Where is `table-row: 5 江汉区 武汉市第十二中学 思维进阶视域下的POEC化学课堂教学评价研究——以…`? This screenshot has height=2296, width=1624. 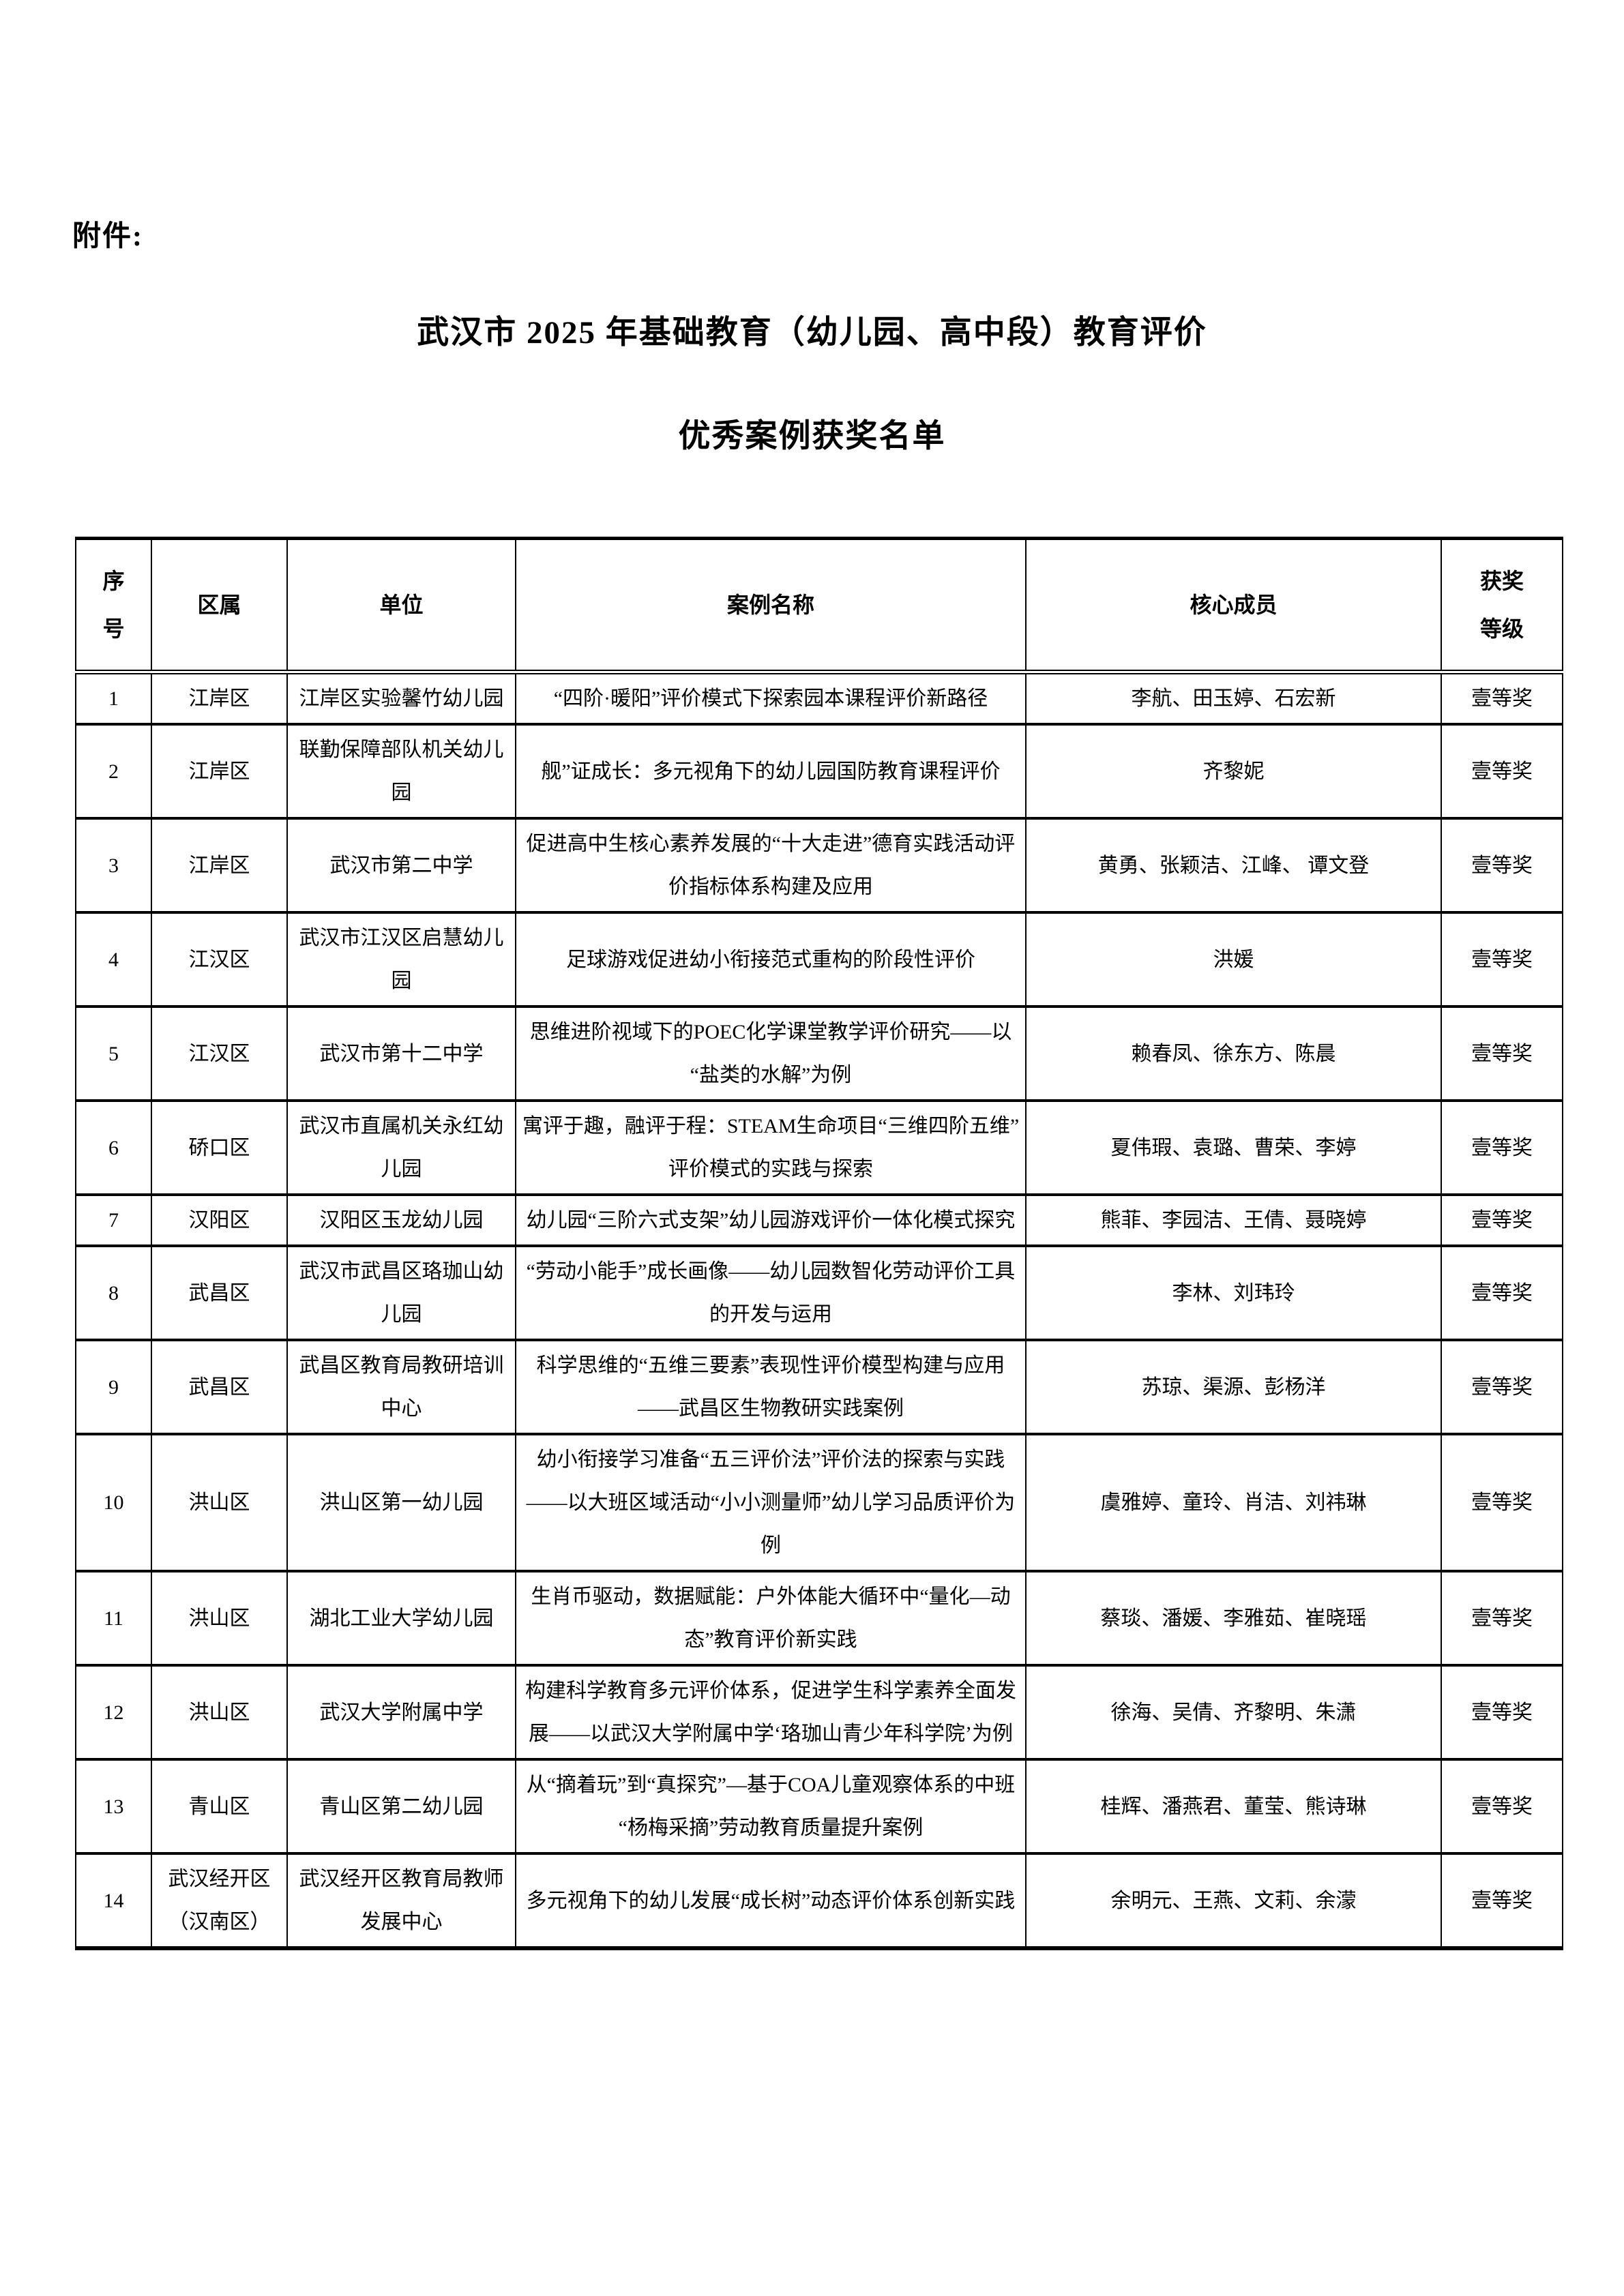
table-row: 5 江汉区 武汉市第十二中学 思维进阶视域下的POEC化学课堂教学评价研究——以… is located at coordinates (819, 1053).